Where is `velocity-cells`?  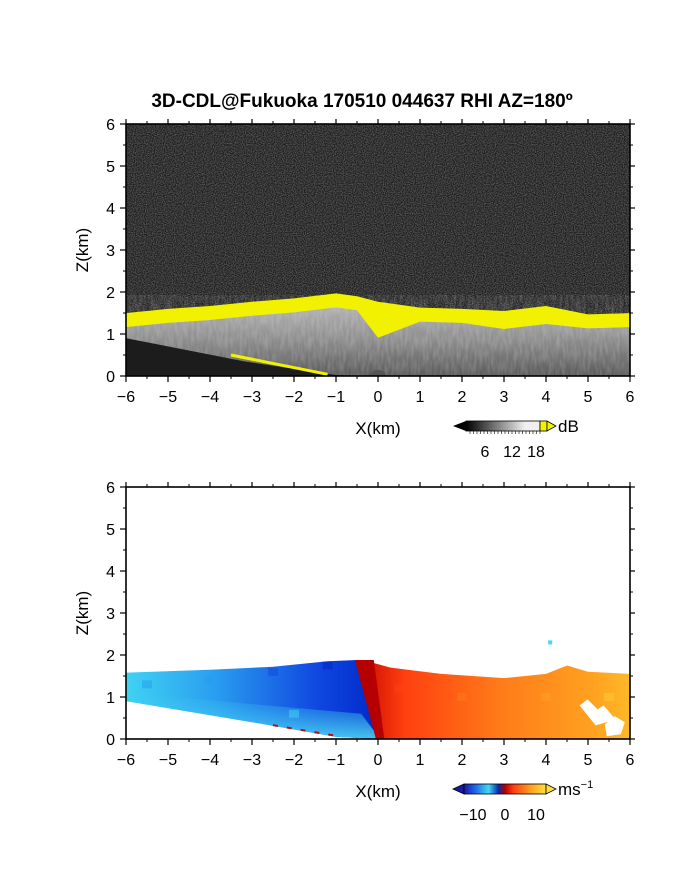
velocity-cells is located at coordinates (378, 689).